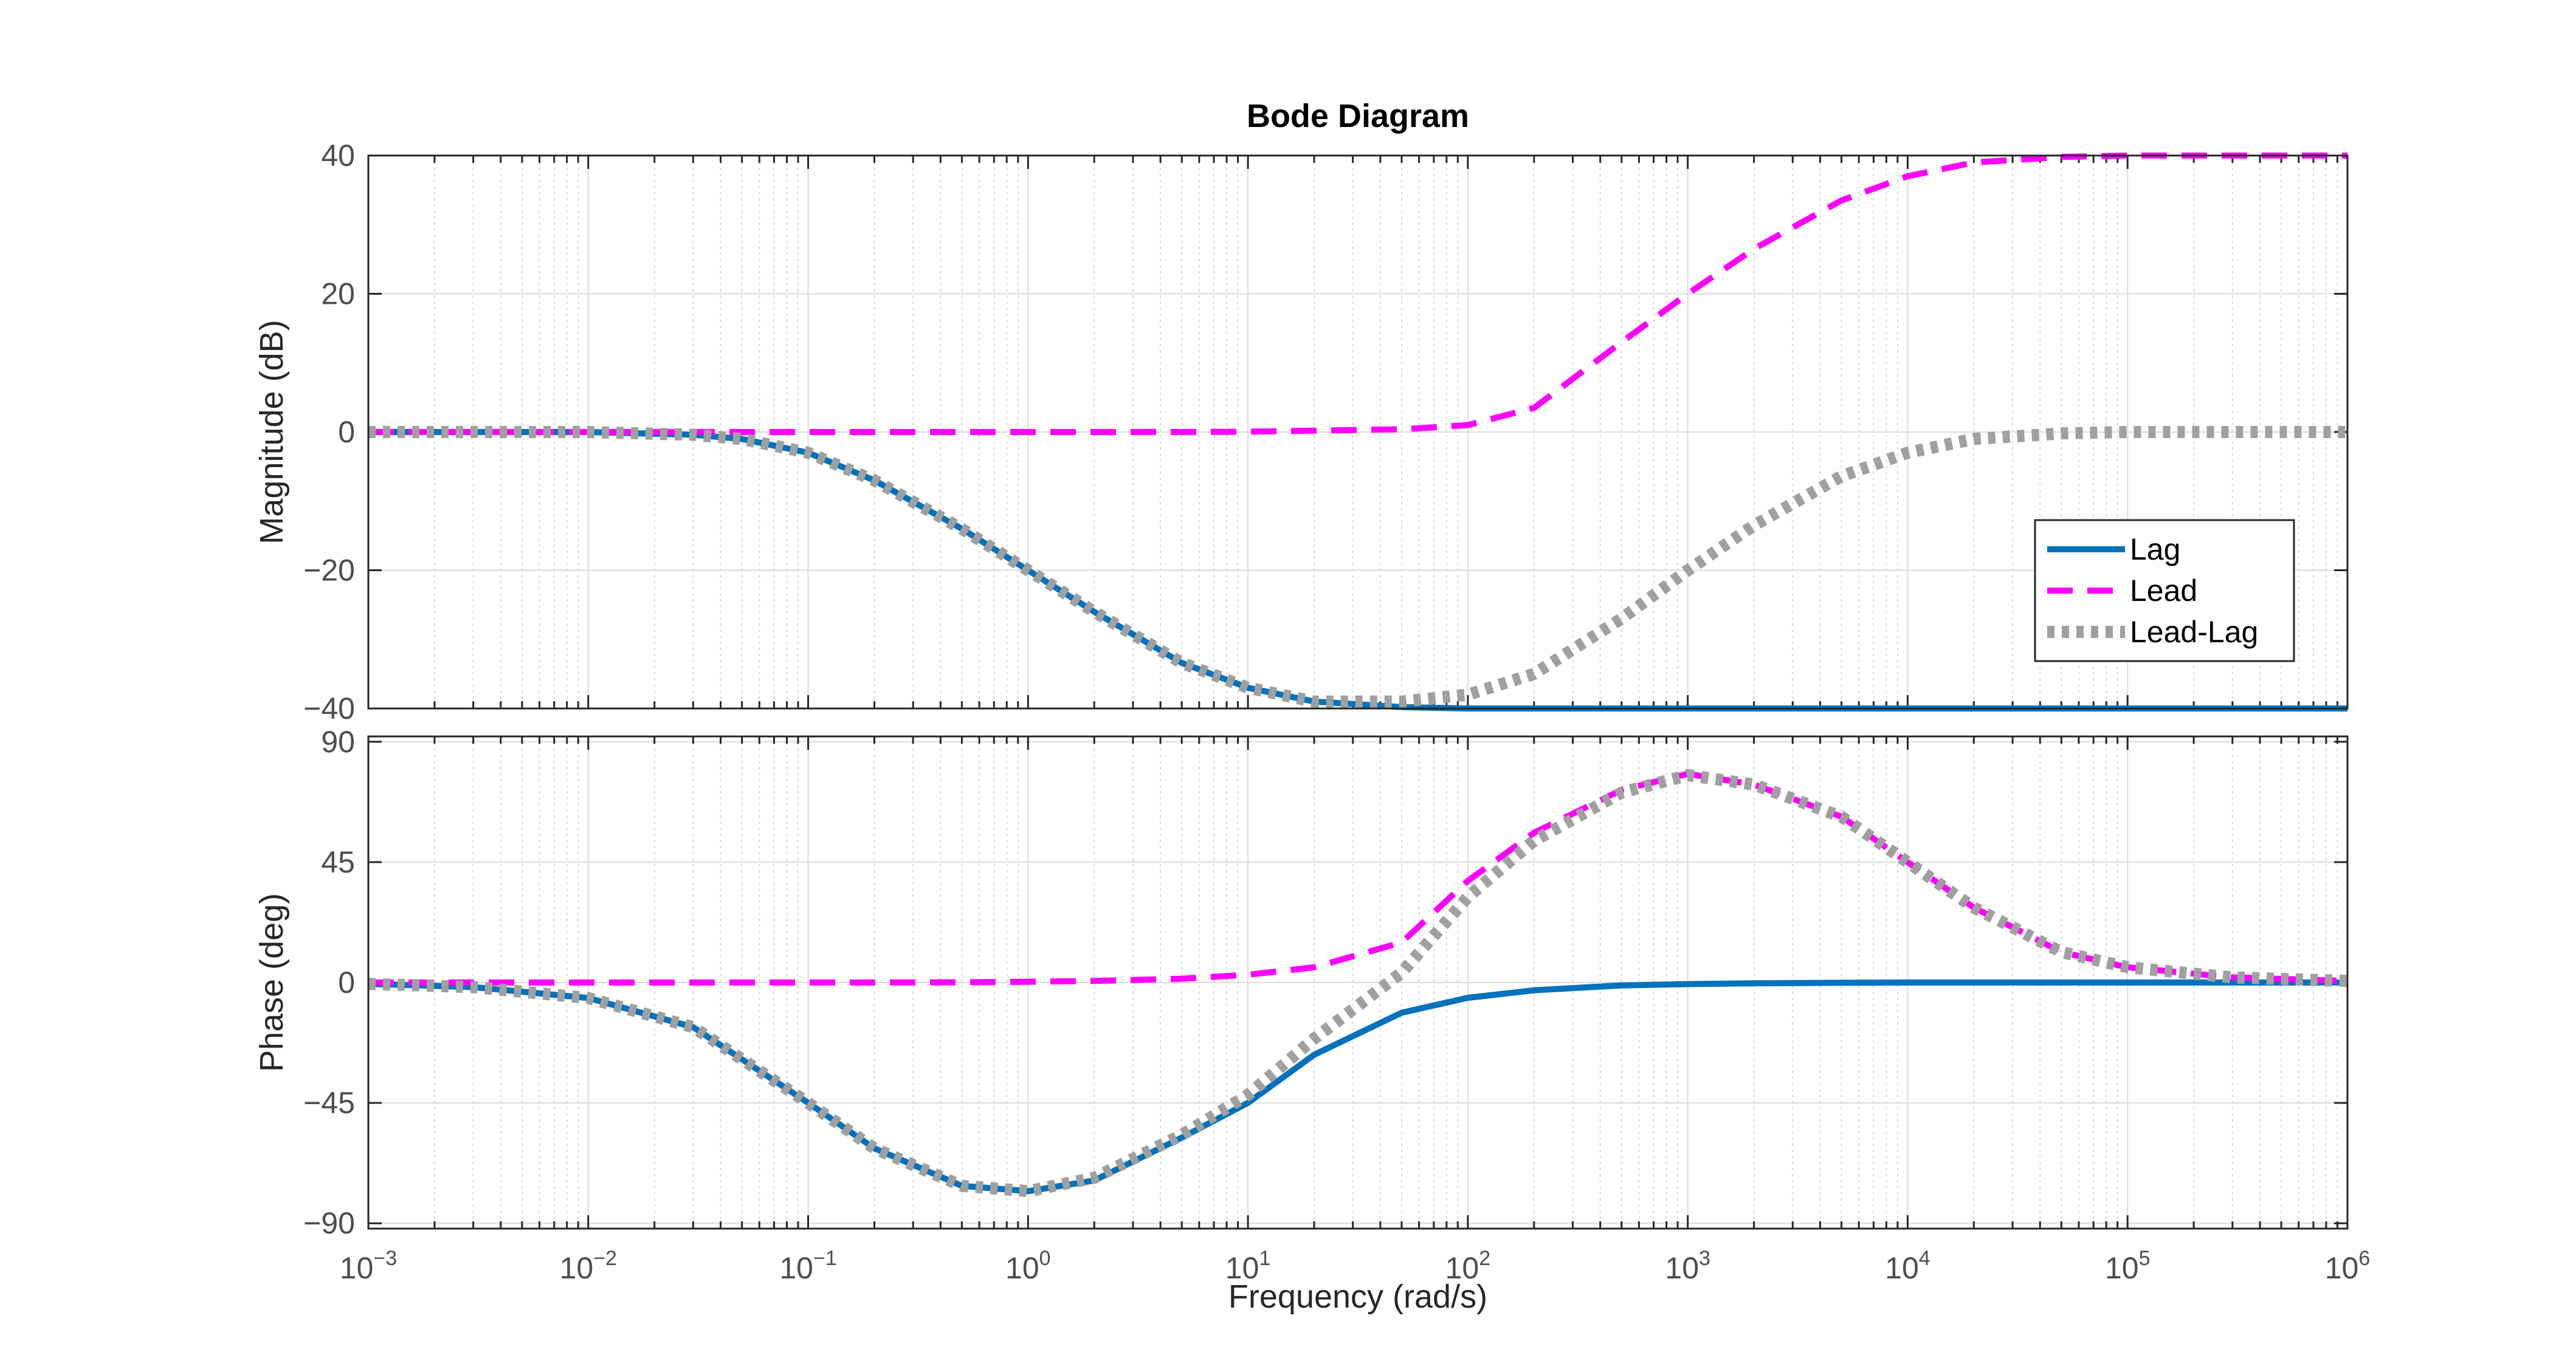 The image size is (2576, 1372). Describe the element at coordinates (1028, 1266) in the screenshot. I see `x-tick-label: 10⁰` at that location.